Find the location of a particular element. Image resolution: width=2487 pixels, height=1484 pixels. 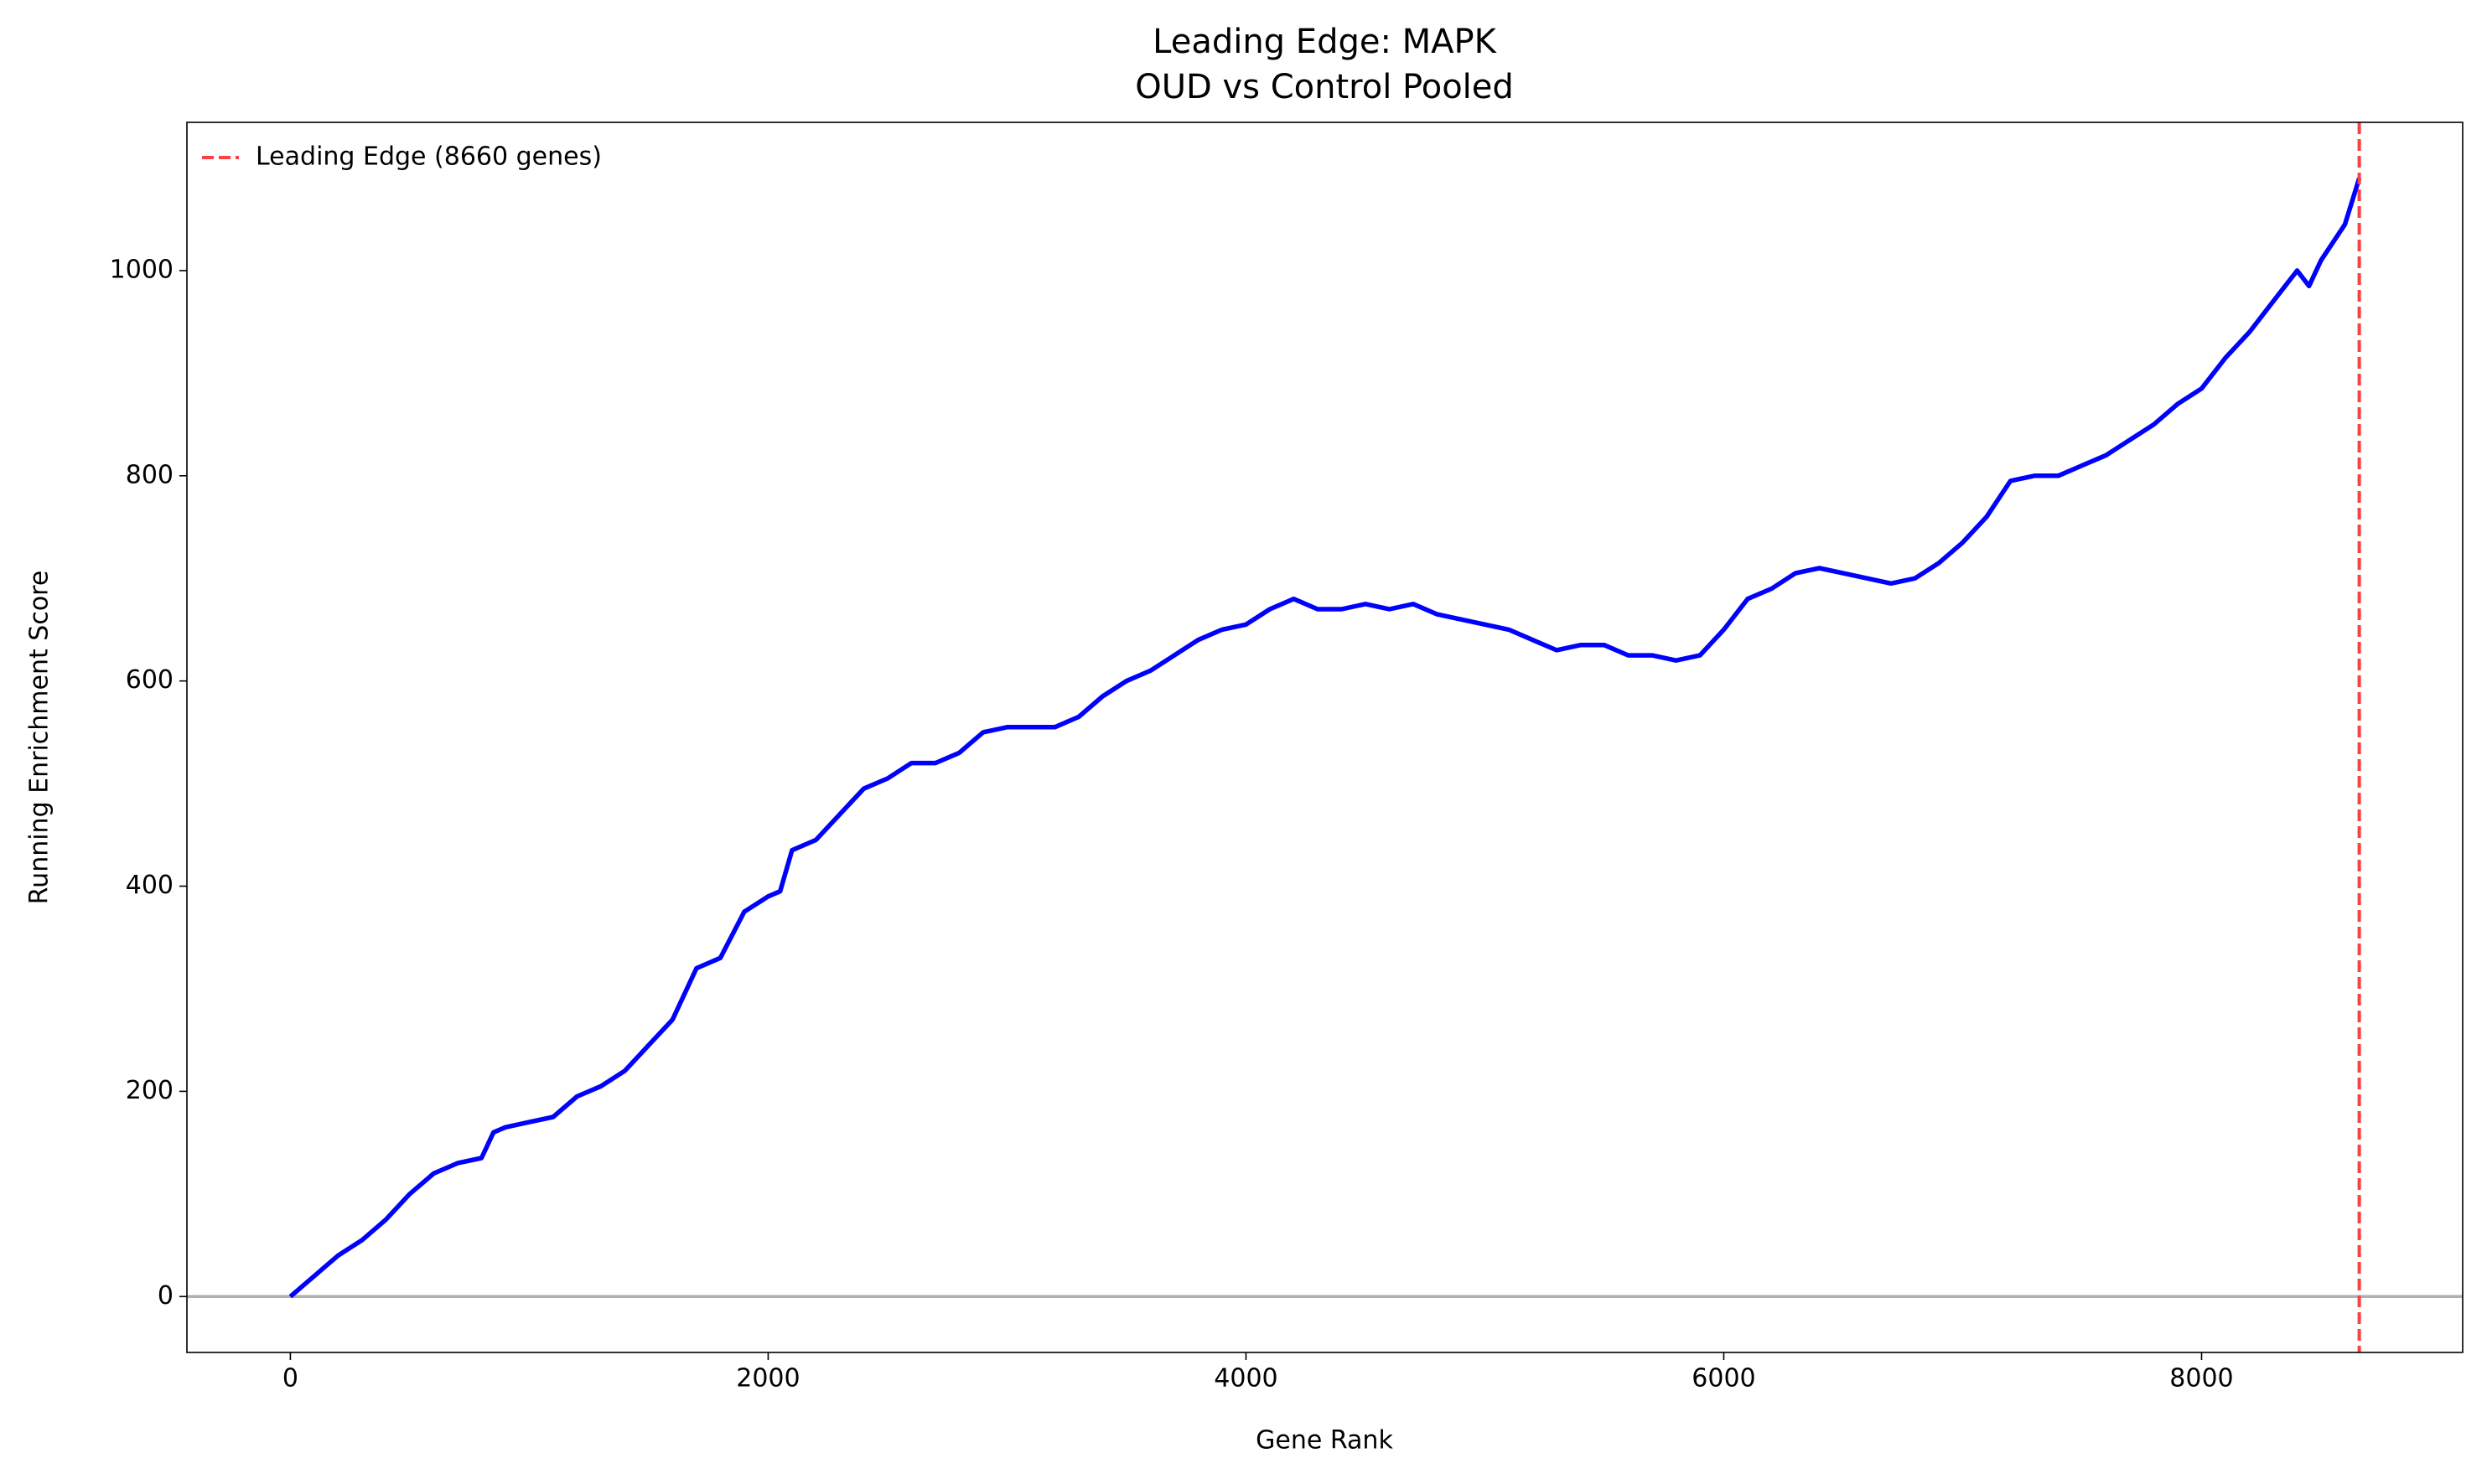

legend-label: Leading Edge (8660 genes) is located at coordinates (429, 157).